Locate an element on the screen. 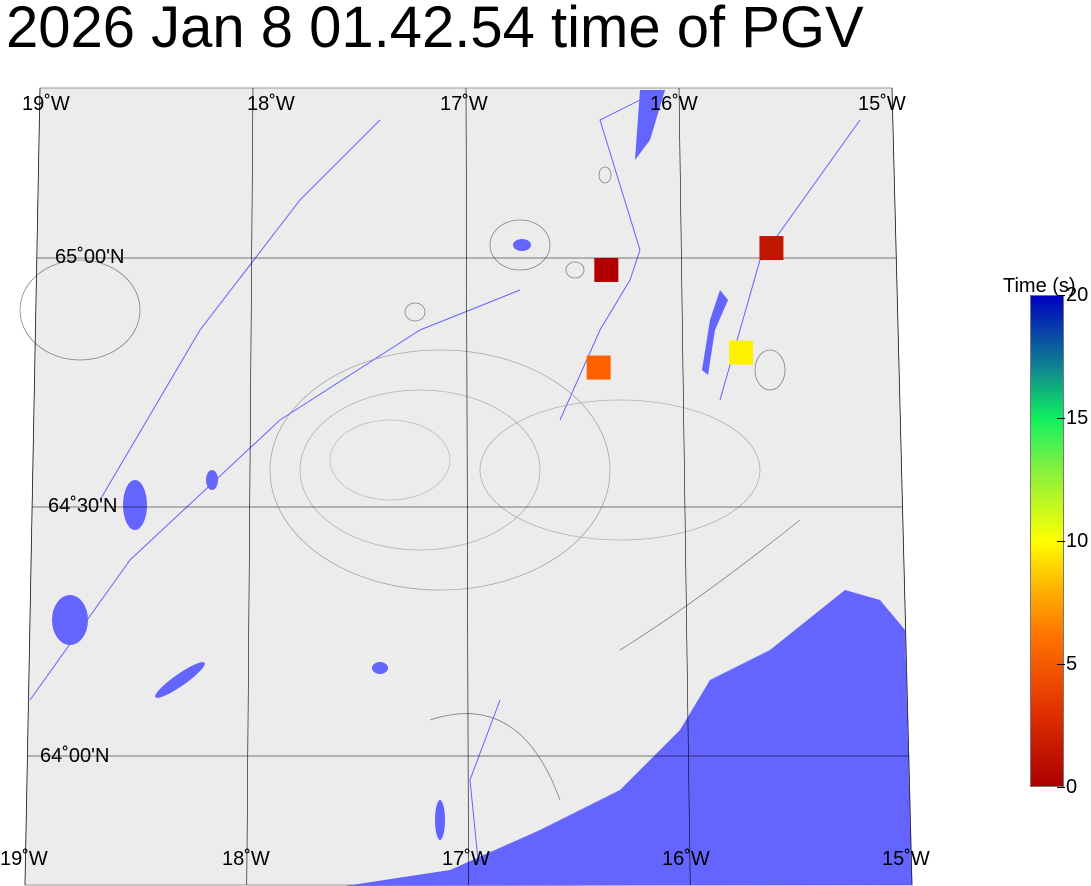 The image size is (1091, 886). colorbar-tick-label: 15 is located at coordinates (1077, 418).